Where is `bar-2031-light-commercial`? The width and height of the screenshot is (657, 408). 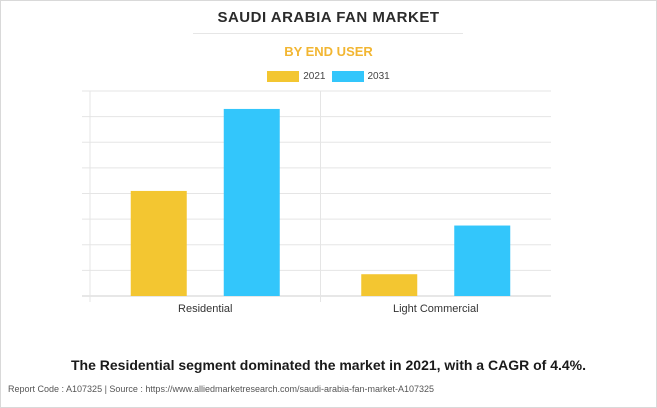 bar-2031-light-commercial is located at coordinates (482, 260).